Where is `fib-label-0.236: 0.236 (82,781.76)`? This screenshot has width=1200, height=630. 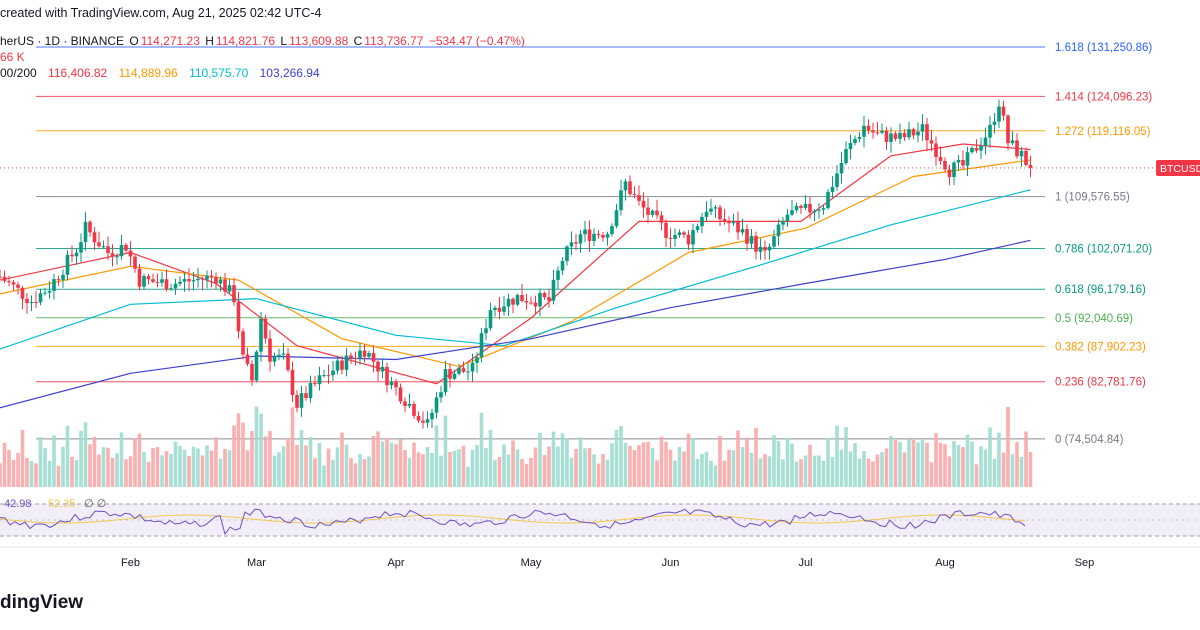
fib-label-0.236: 0.236 (82,781.76) is located at coordinates (1100, 383).